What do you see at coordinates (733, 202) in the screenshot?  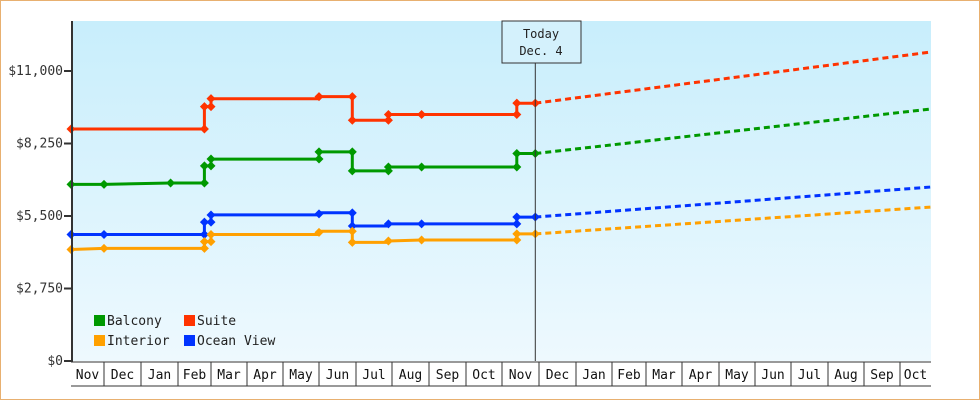 I see `projection-line-ocean-view` at bounding box center [733, 202].